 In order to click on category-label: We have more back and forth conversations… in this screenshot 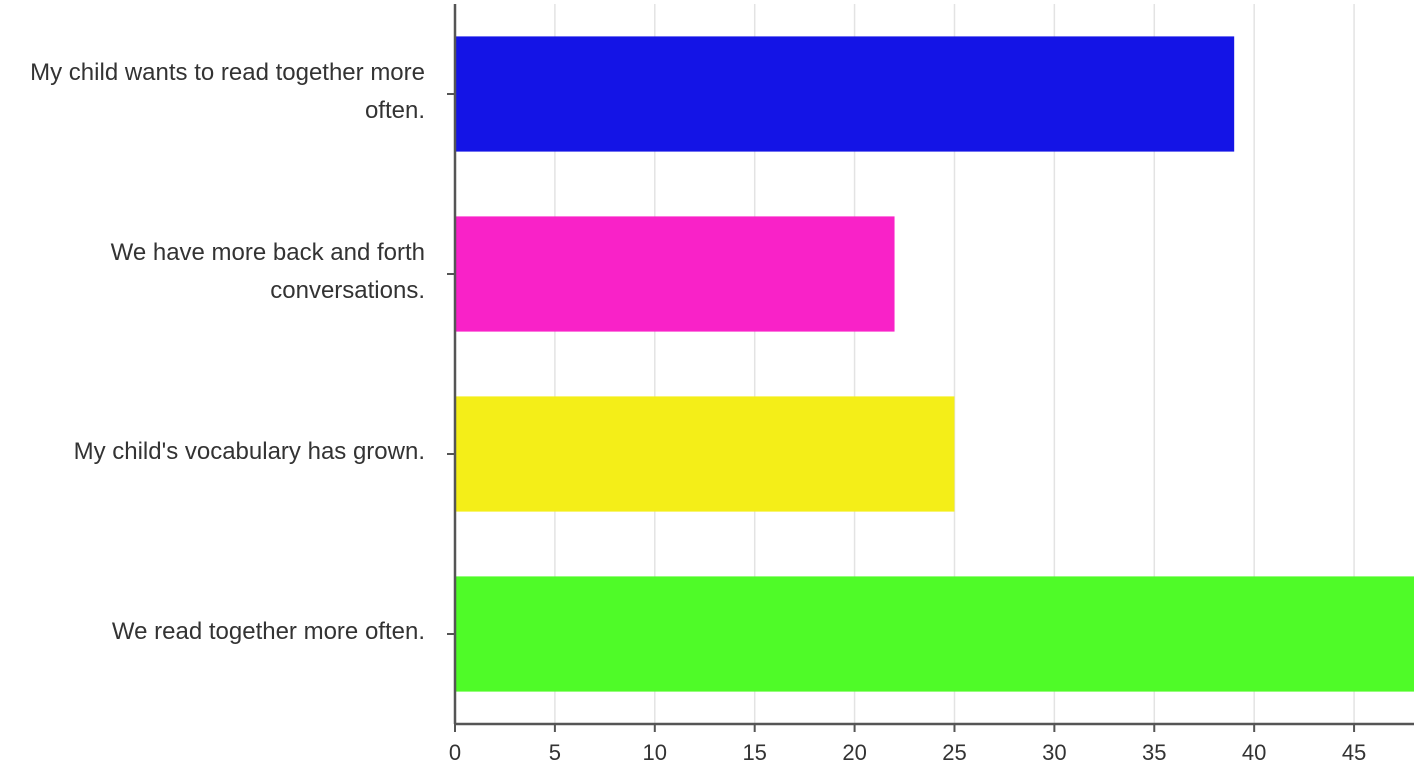, I will do `click(268, 271)`.